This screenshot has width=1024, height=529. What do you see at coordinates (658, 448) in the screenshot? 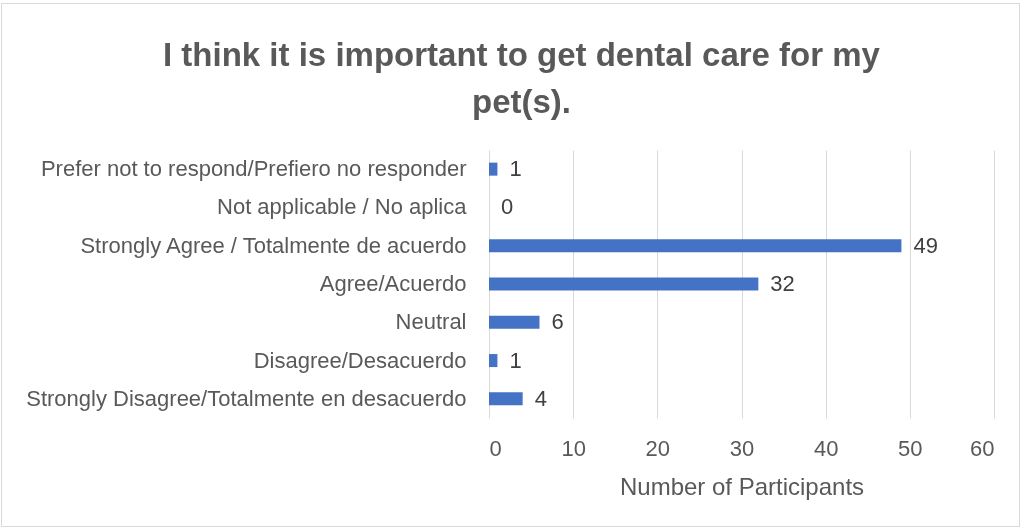
I see `x-tick-label: 20` at bounding box center [658, 448].